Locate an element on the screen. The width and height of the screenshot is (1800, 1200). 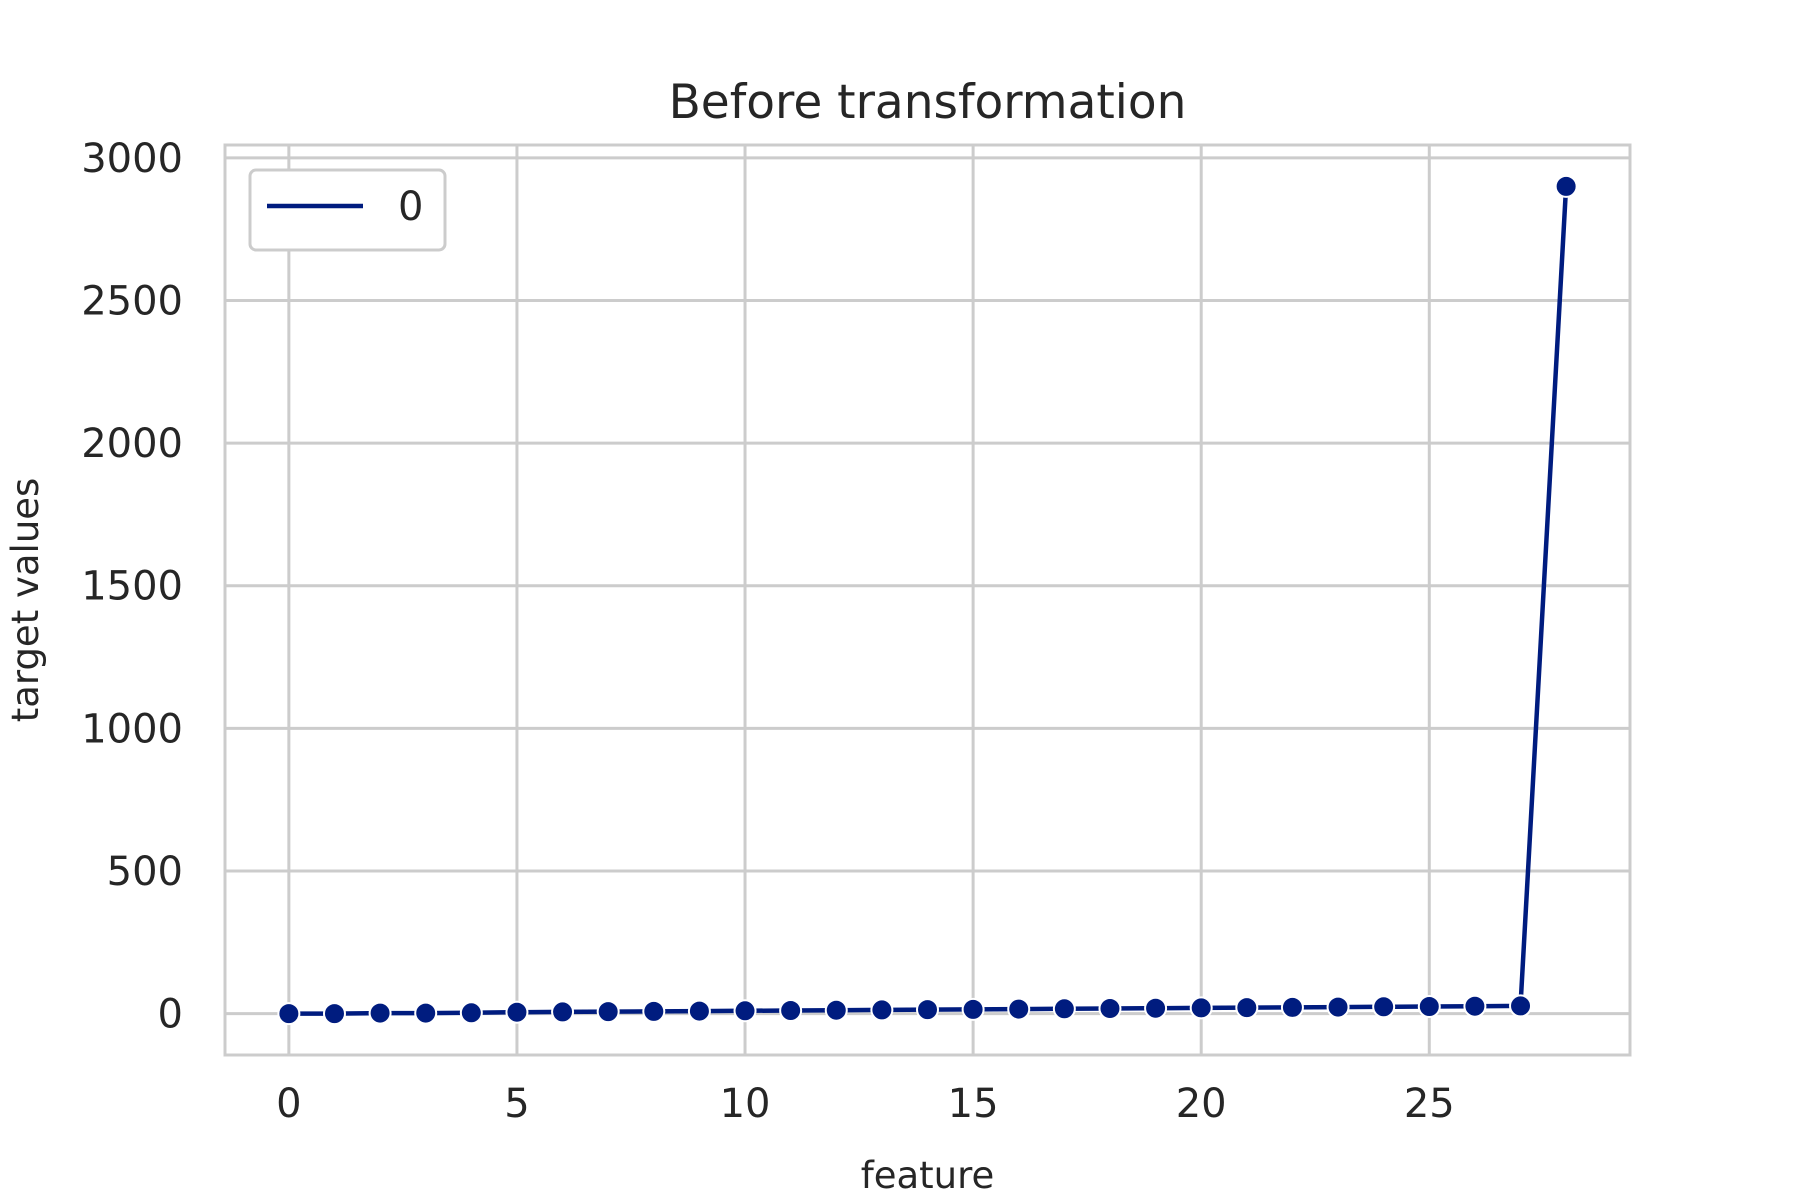
x-tick-label-5: 25 is located at coordinates (1429, 1104).